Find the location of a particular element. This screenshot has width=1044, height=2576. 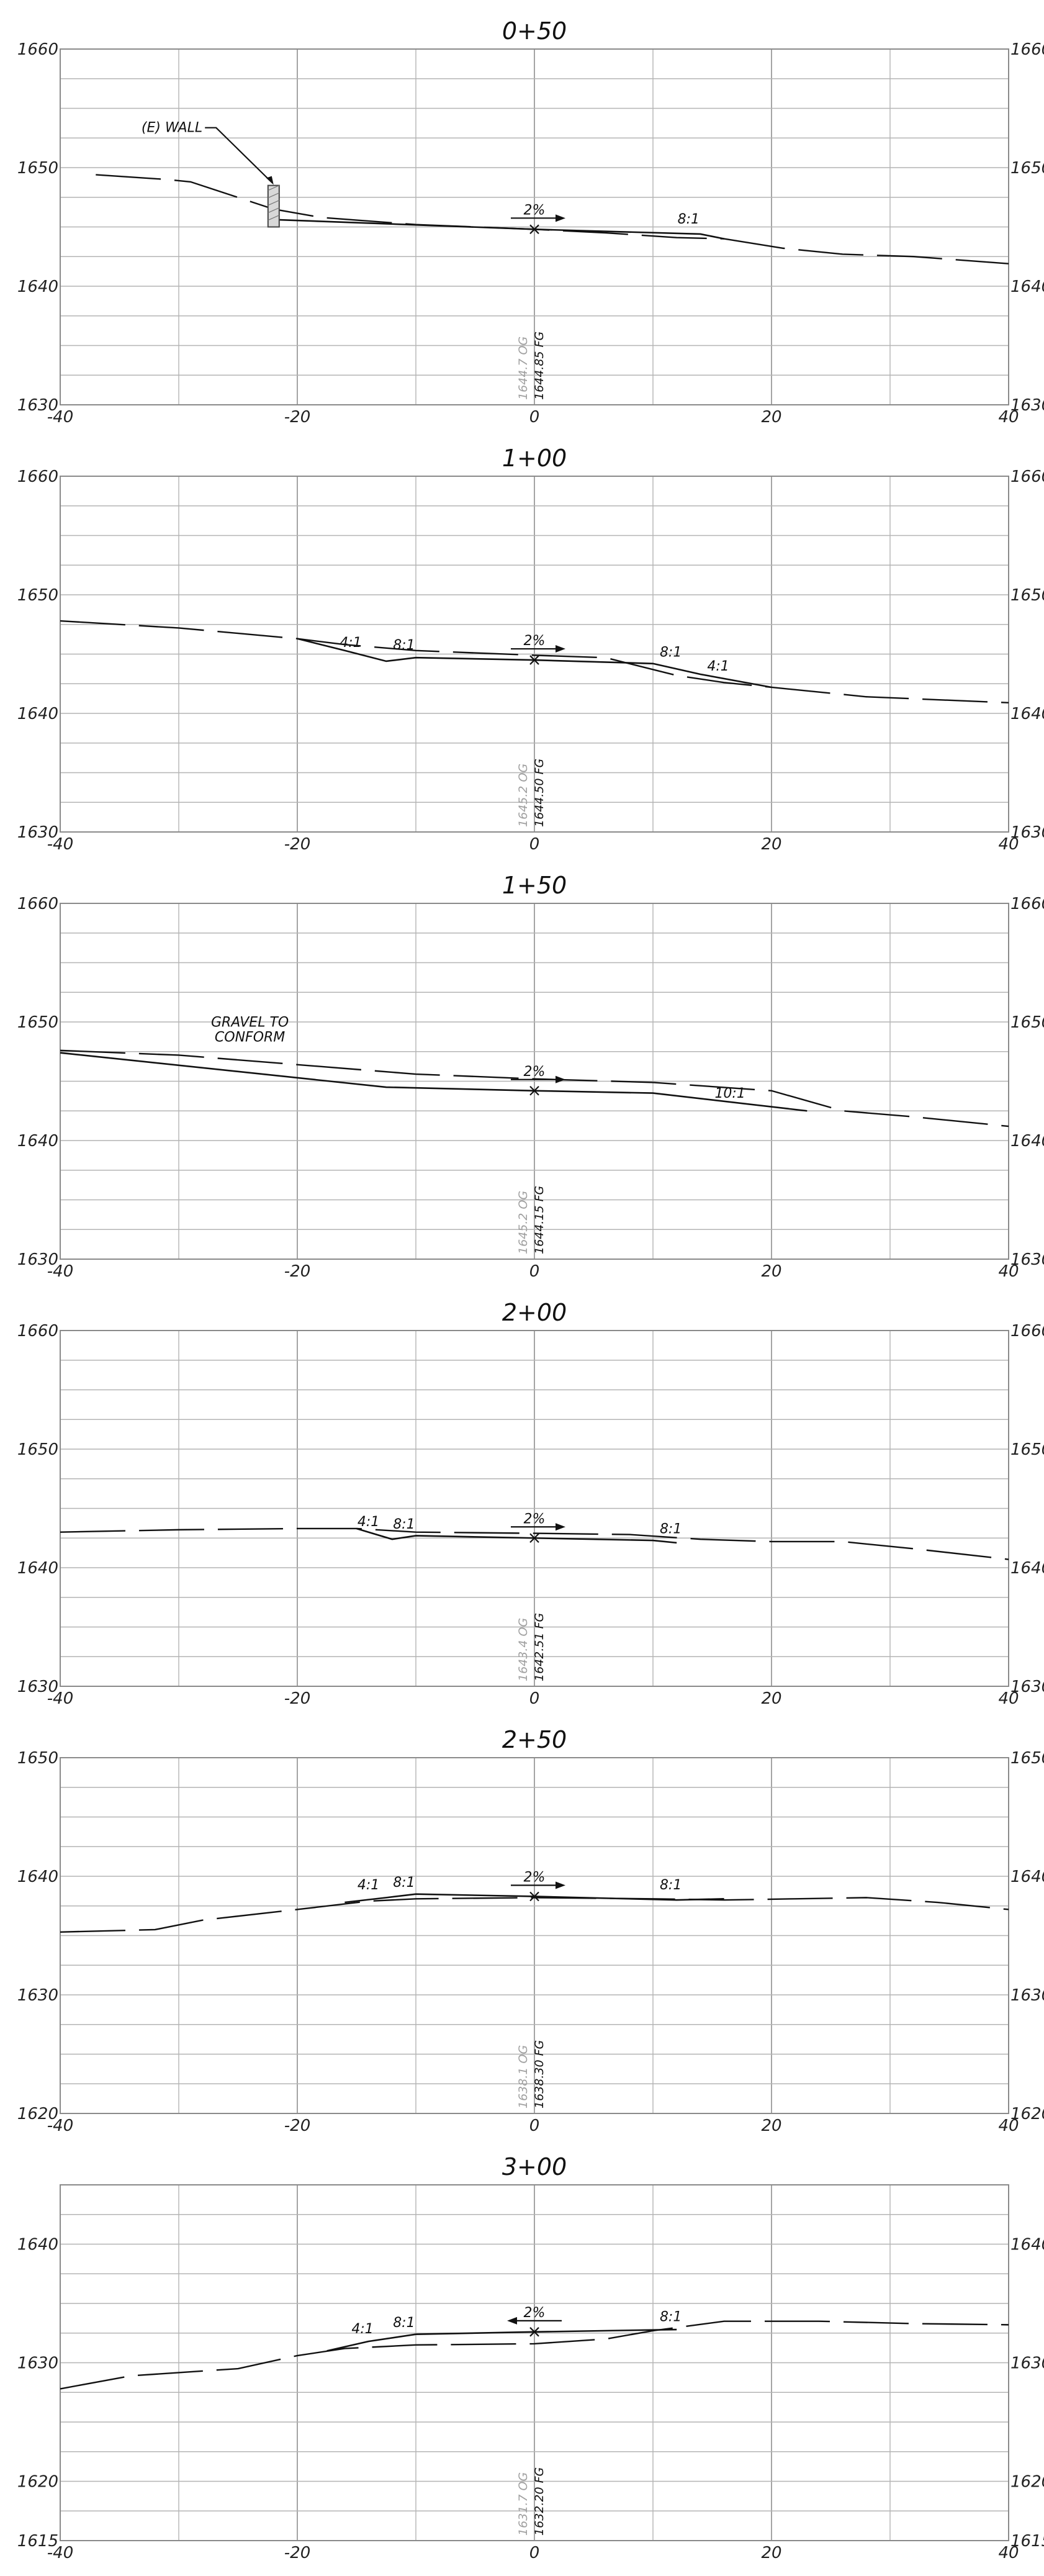

existing-grade-elevation: 1638.1 OG is located at coordinates (523, 2076).